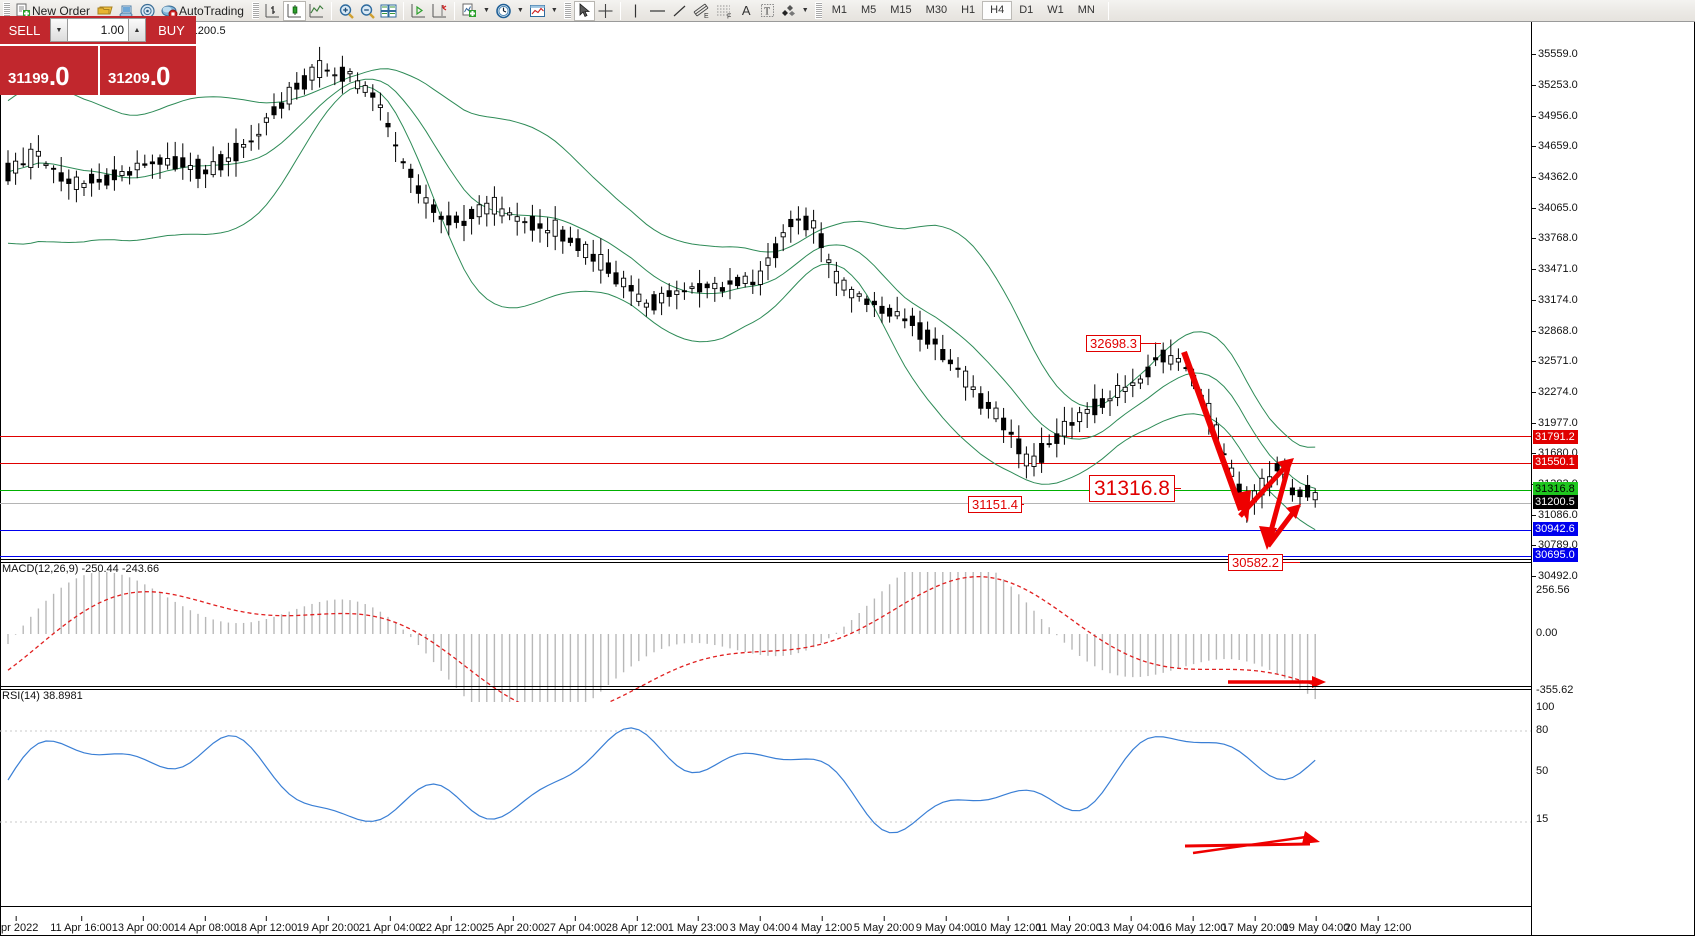 This screenshot has width=1695, height=936. Describe the element at coordinates (513, 925) in the screenshot. I see `time-tick: 25 Apr 20:00` at that location.